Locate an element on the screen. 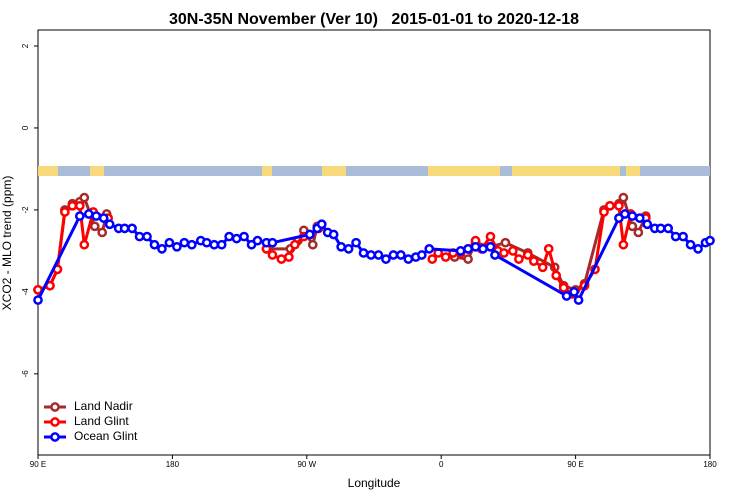  land-ocean-strip is located at coordinates (374, 171).